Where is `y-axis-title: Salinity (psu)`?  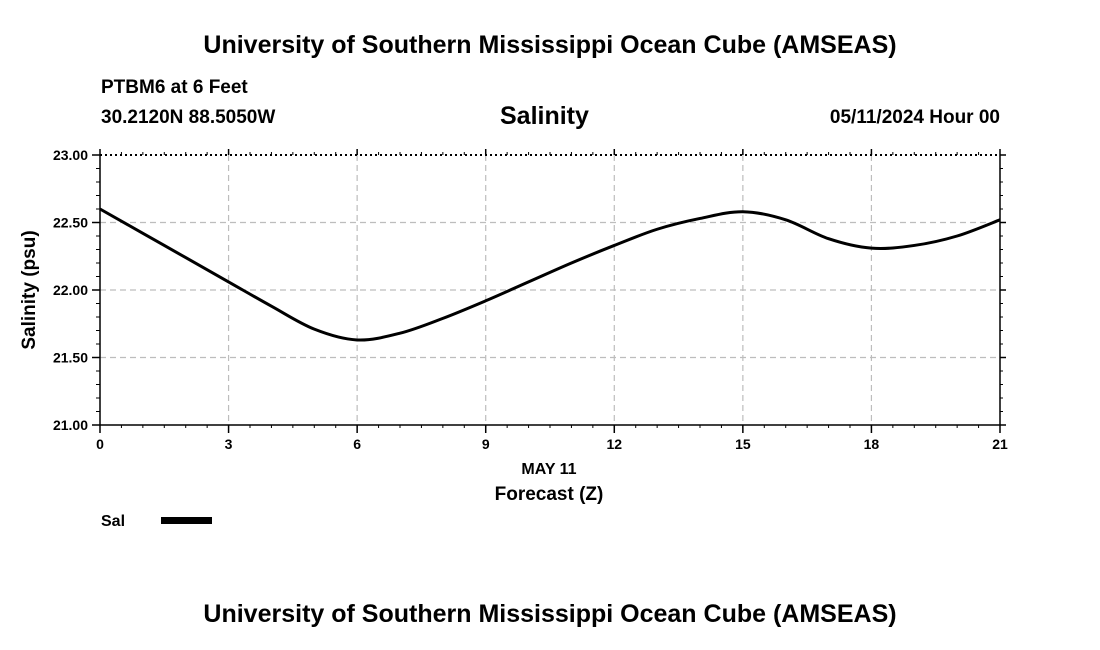
y-axis-title: Salinity (psu) is located at coordinates (29, 289).